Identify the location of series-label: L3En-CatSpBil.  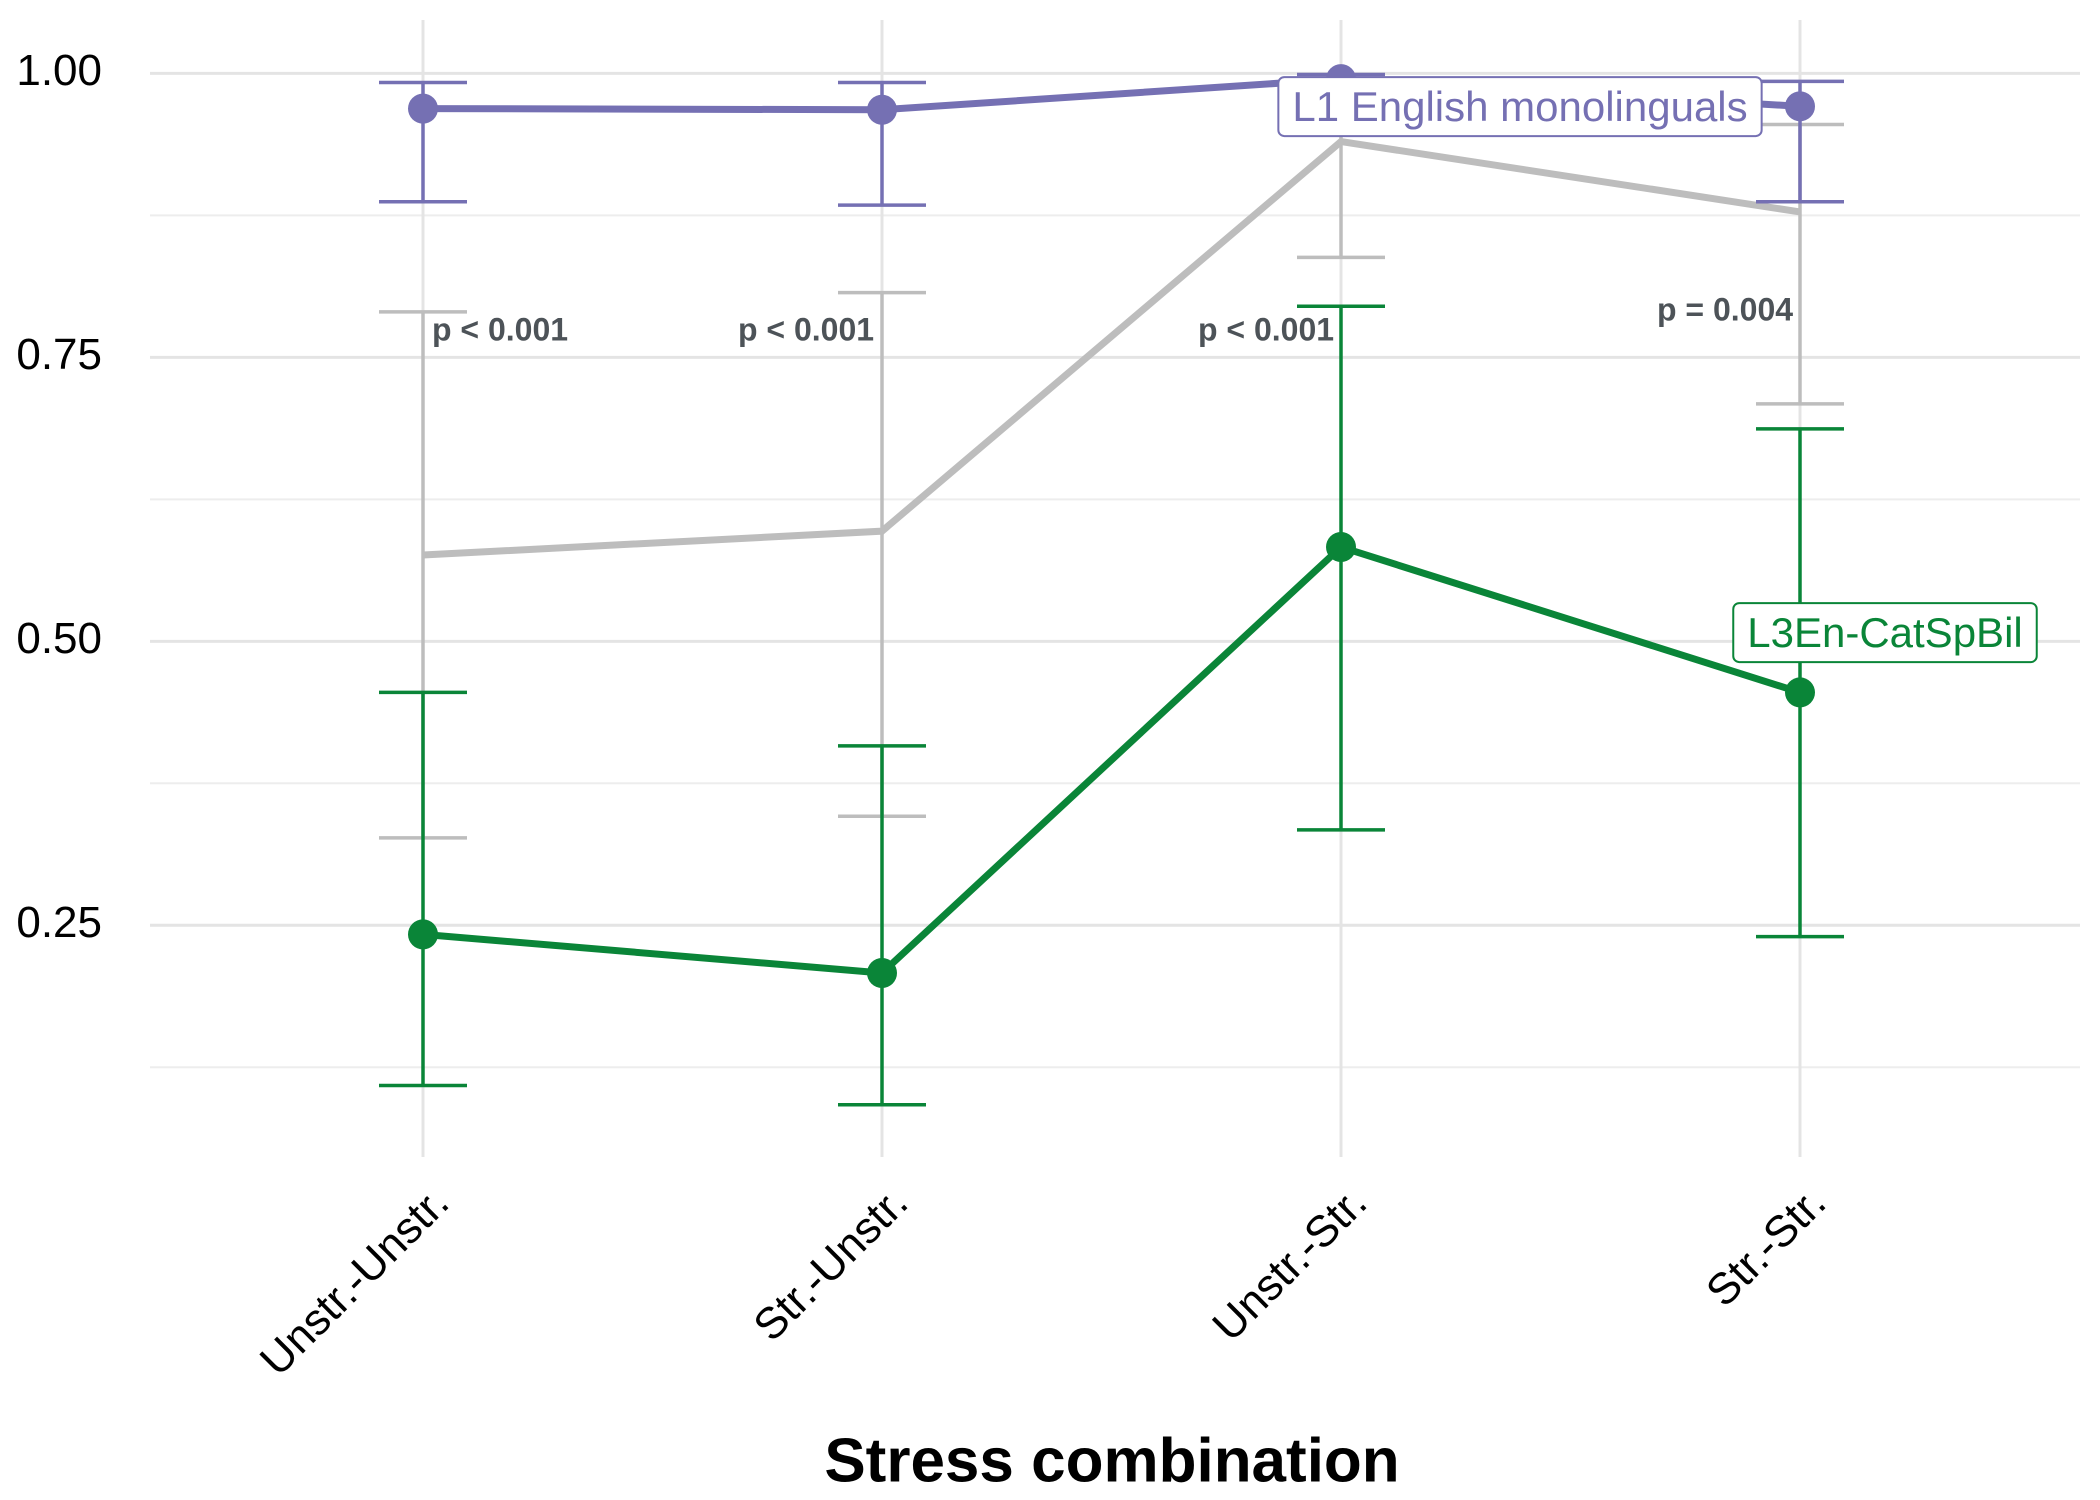
(1885, 633).